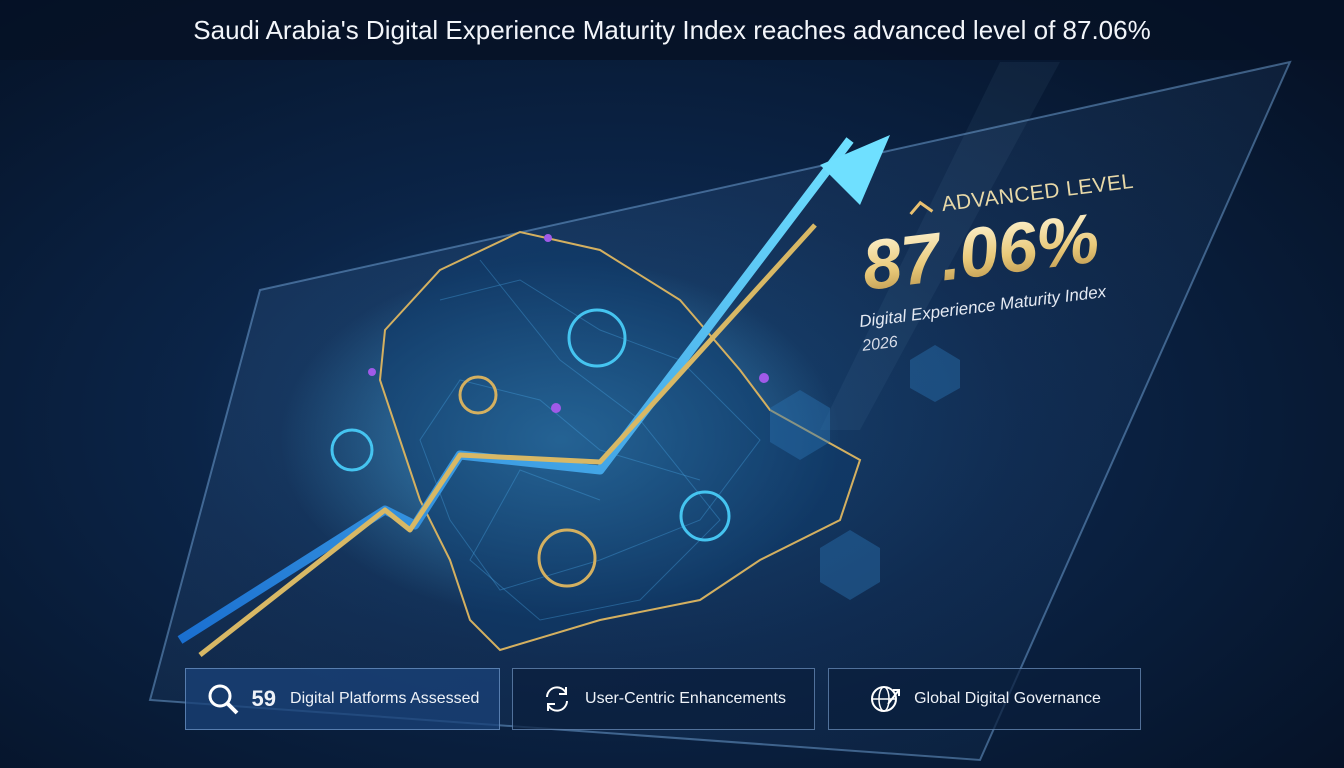  What do you see at coordinates (855, 170) in the screenshot?
I see `arrow-head` at bounding box center [855, 170].